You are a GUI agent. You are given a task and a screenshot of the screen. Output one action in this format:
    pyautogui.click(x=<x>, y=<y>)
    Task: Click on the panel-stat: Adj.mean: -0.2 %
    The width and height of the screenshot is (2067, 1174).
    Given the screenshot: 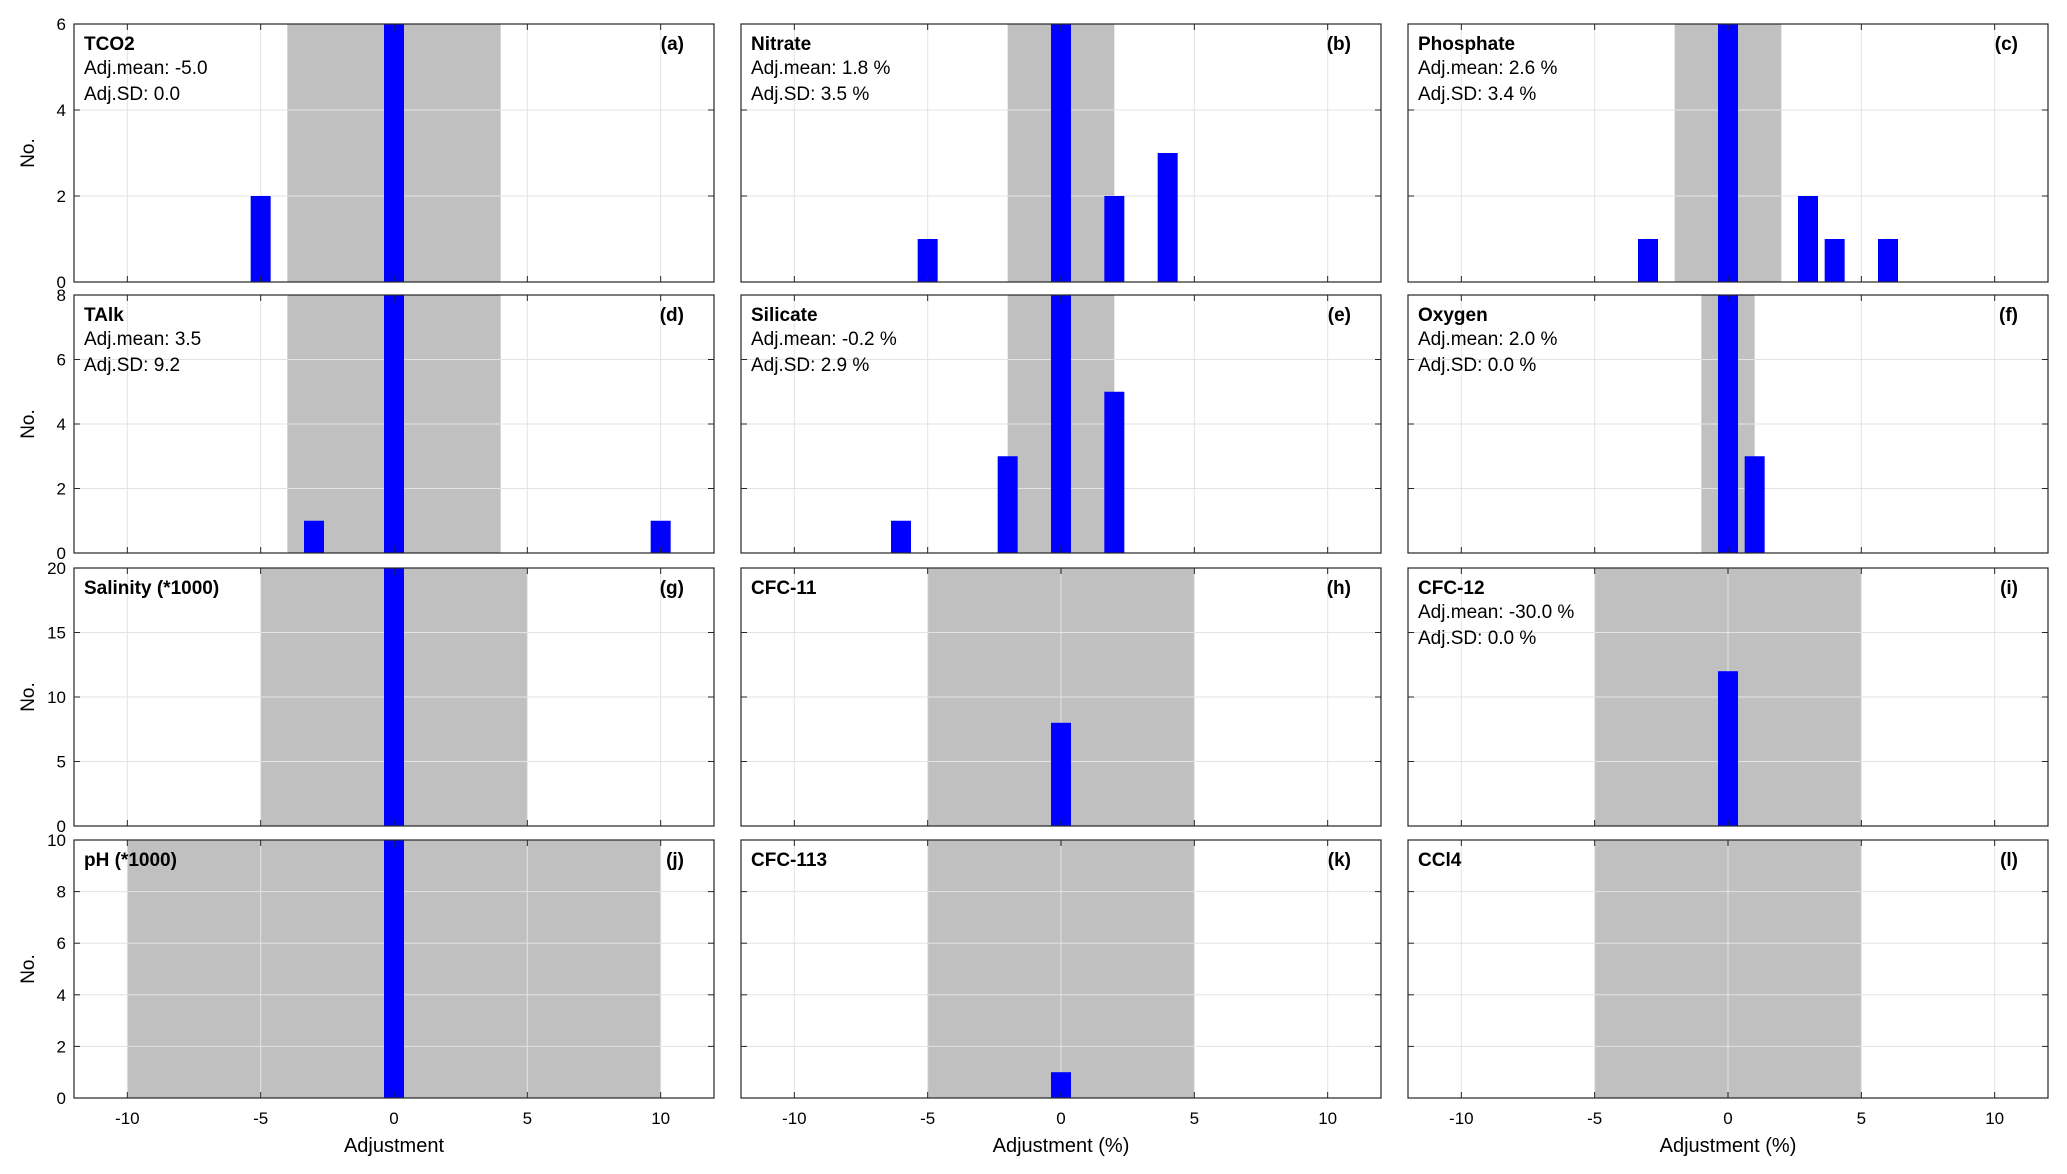 What is the action you would take?
    pyautogui.click(x=824, y=339)
    